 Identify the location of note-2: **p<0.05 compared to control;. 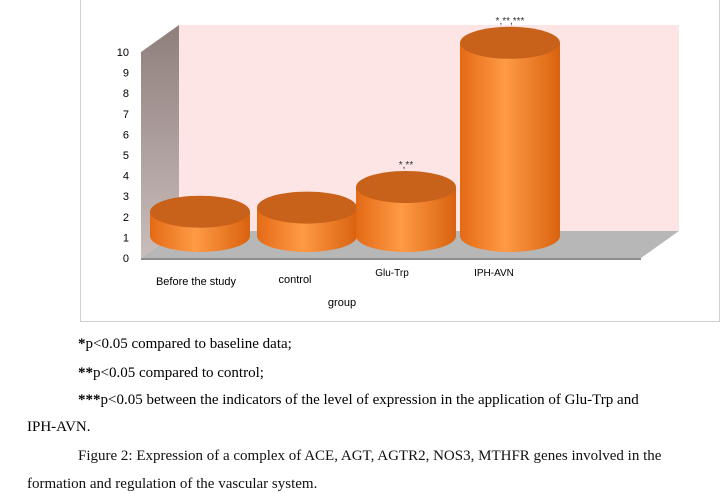
(171, 373).